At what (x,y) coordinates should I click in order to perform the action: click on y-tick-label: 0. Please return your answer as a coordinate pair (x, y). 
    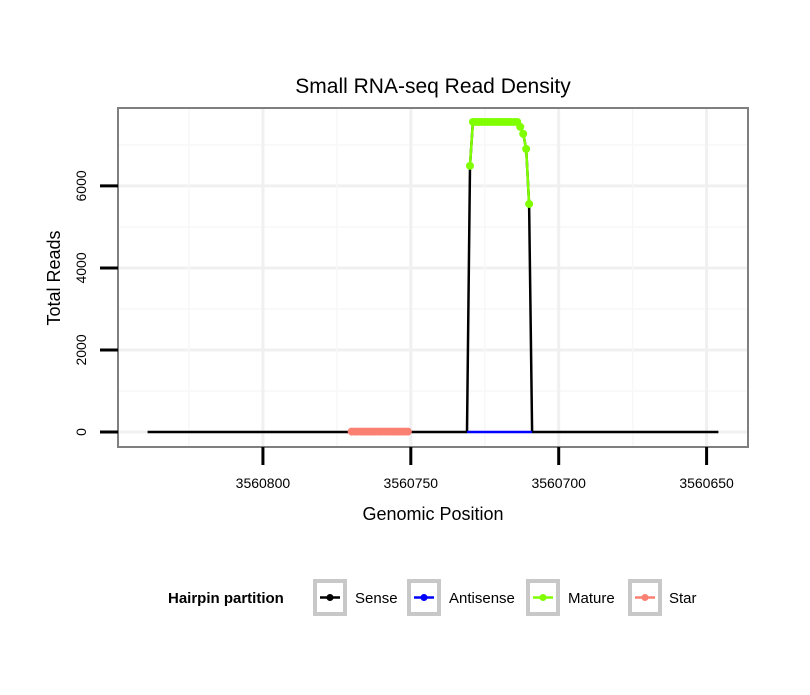
    Looking at the image, I should click on (81, 432).